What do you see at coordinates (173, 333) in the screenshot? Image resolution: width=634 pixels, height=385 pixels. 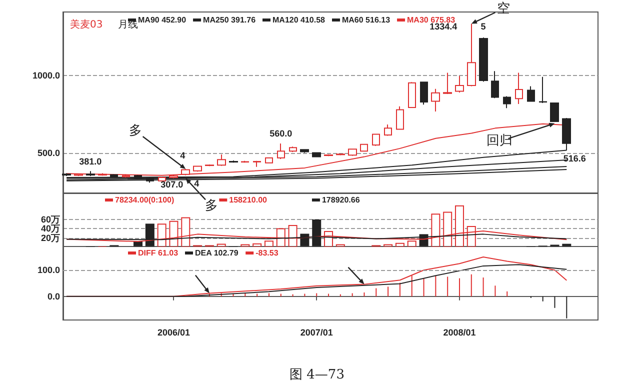 I see `x-tick-label: 2006/01` at bounding box center [173, 333].